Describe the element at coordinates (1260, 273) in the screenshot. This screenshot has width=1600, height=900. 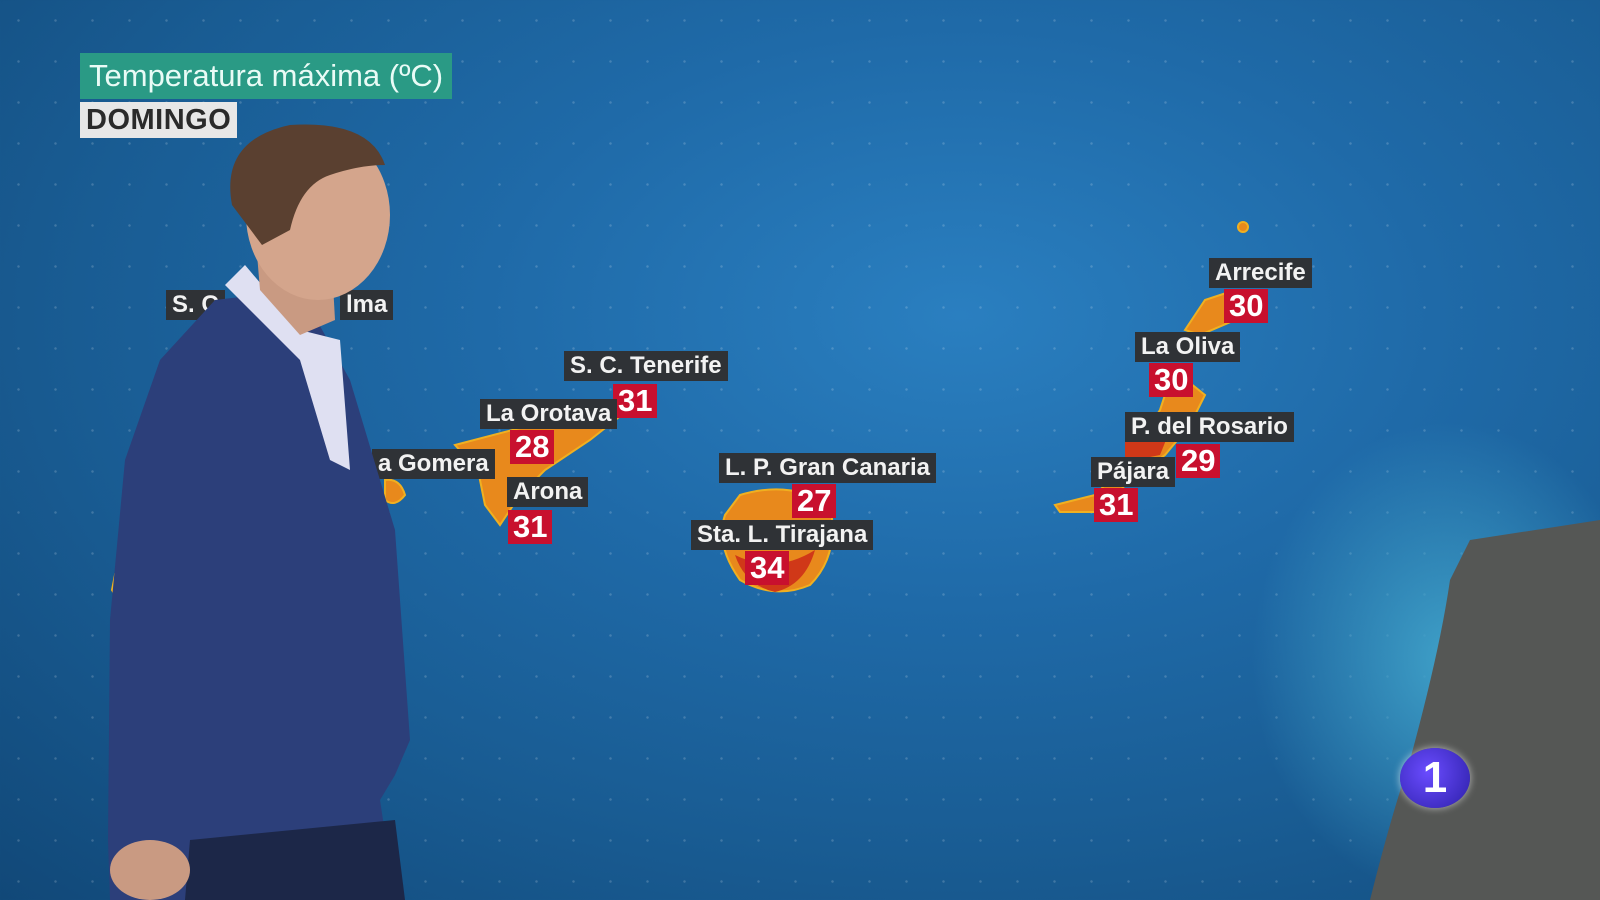
I see `location-label: Arrecife` at that location.